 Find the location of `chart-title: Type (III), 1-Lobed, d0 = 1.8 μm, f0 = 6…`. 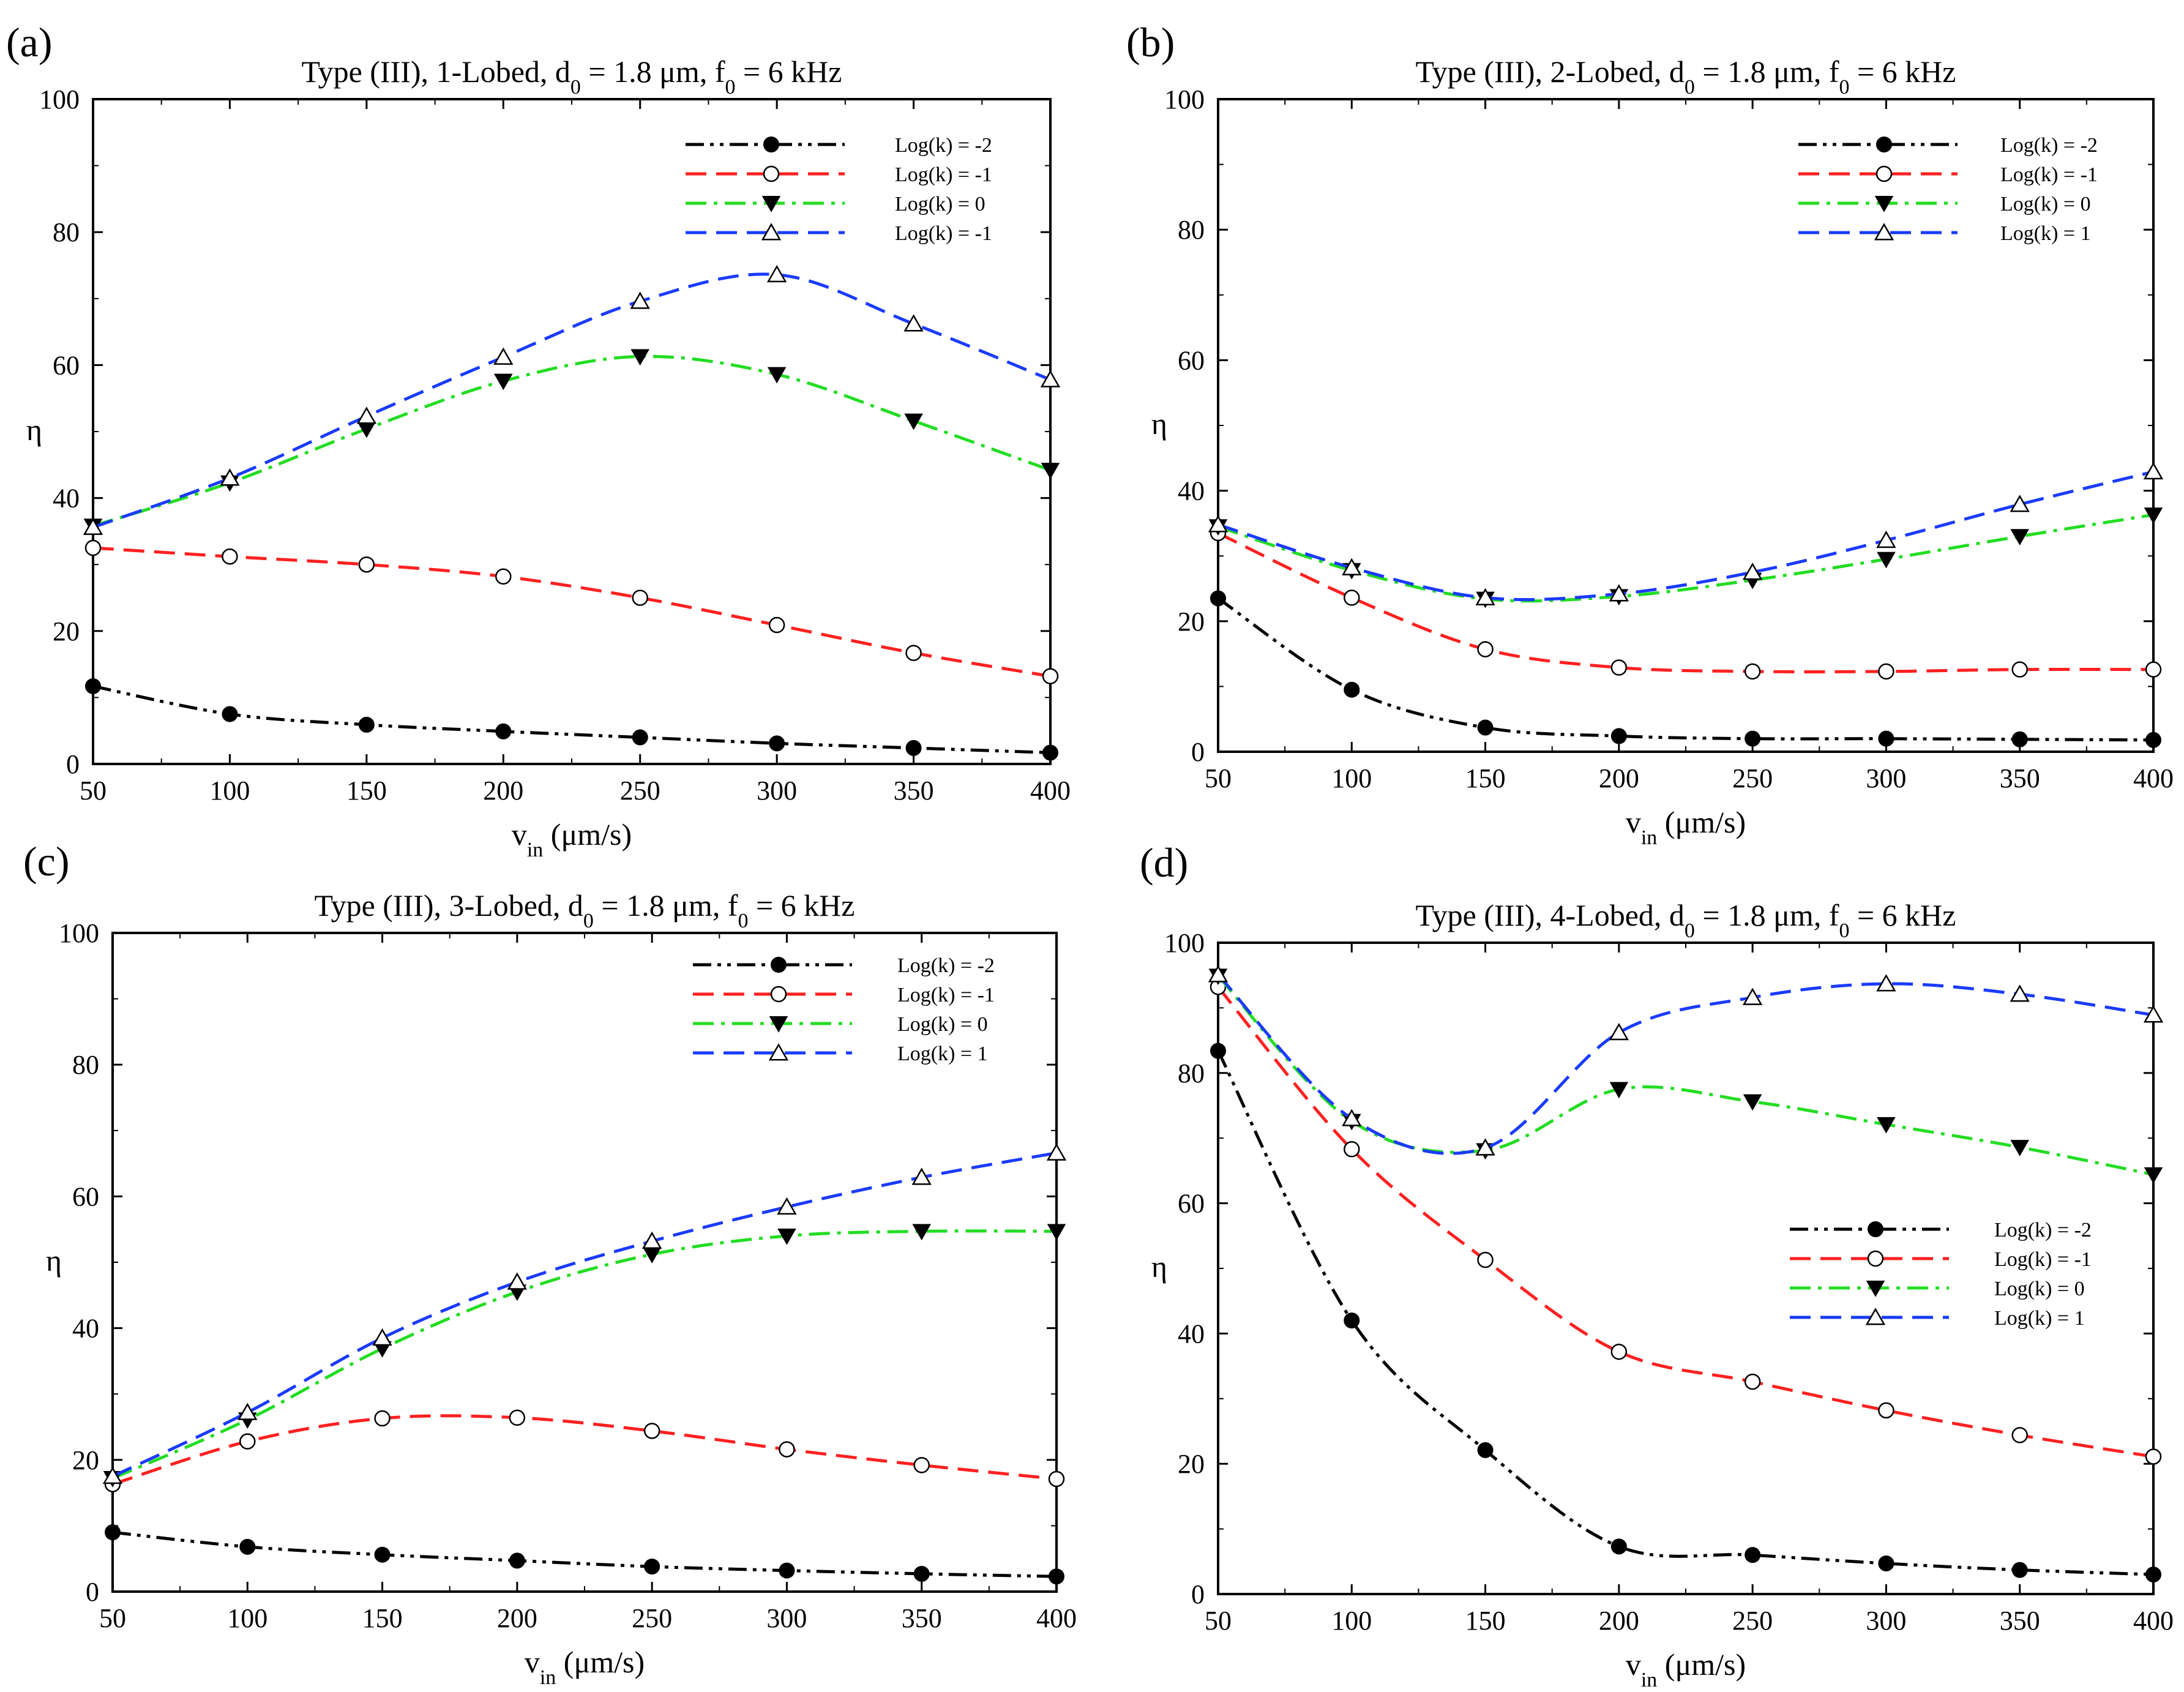

chart-title: Type (III), 1-Lobed, d0 = 1.8 μm, f0 = 6… is located at coordinates (572, 76).